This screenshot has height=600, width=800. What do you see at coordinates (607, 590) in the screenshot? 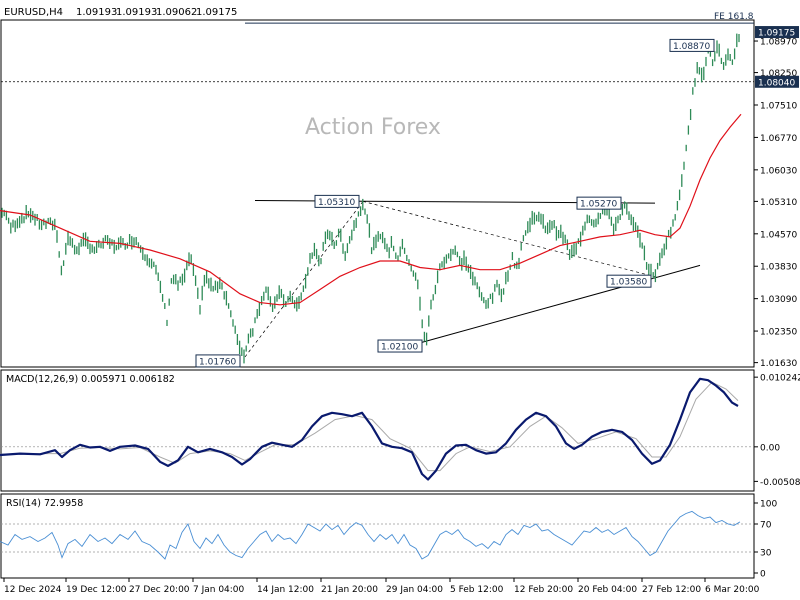
I see `time-tick-label: 20 Feb 04:00` at bounding box center [607, 590].